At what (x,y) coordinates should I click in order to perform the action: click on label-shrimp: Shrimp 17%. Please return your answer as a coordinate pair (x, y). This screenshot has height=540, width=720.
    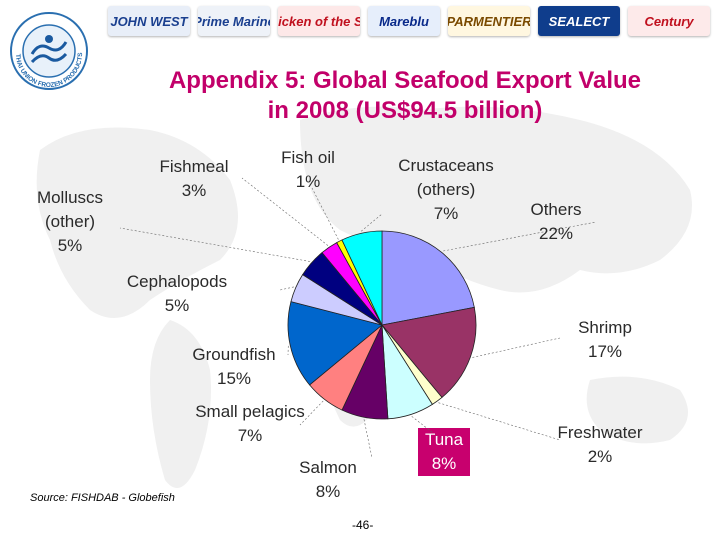
    Looking at the image, I should click on (605, 339).